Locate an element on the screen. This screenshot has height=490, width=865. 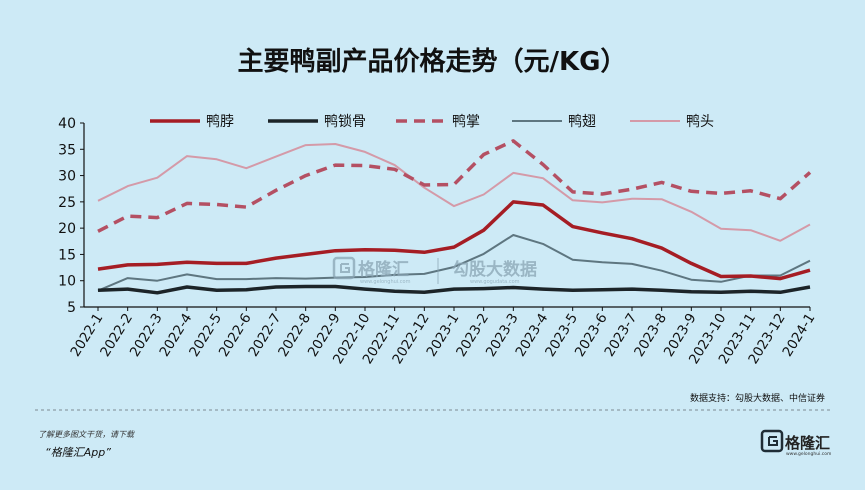
footer-note: 了解更多图文干货，请下载 is located at coordinates (86, 434).